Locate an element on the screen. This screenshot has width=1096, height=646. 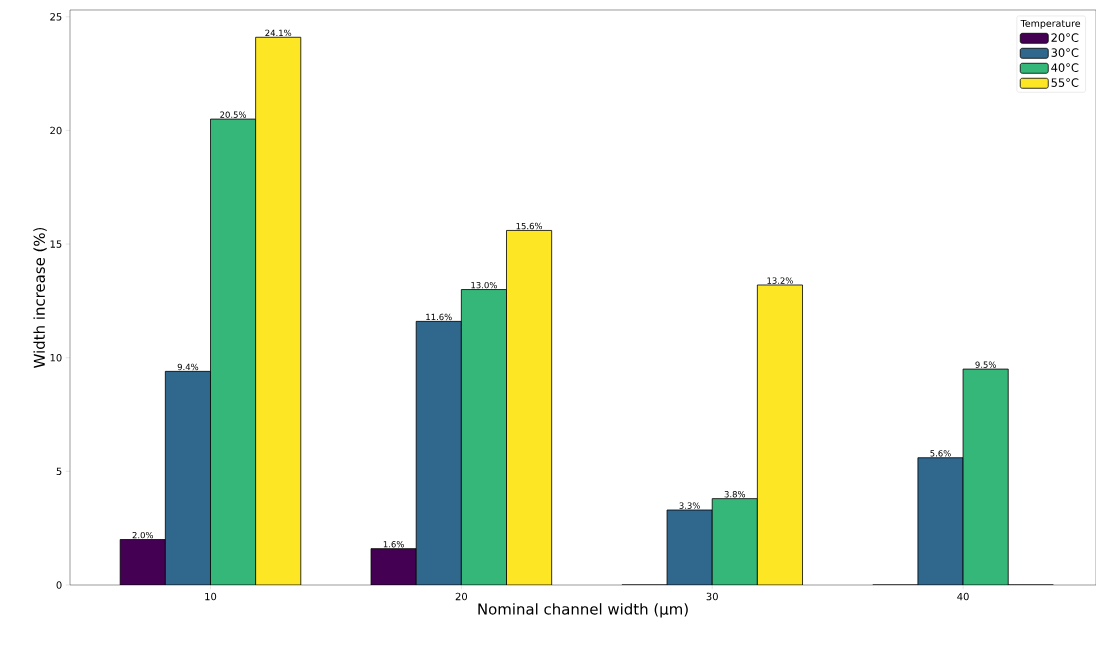
x-tick-label: 30 is located at coordinates (712, 596).